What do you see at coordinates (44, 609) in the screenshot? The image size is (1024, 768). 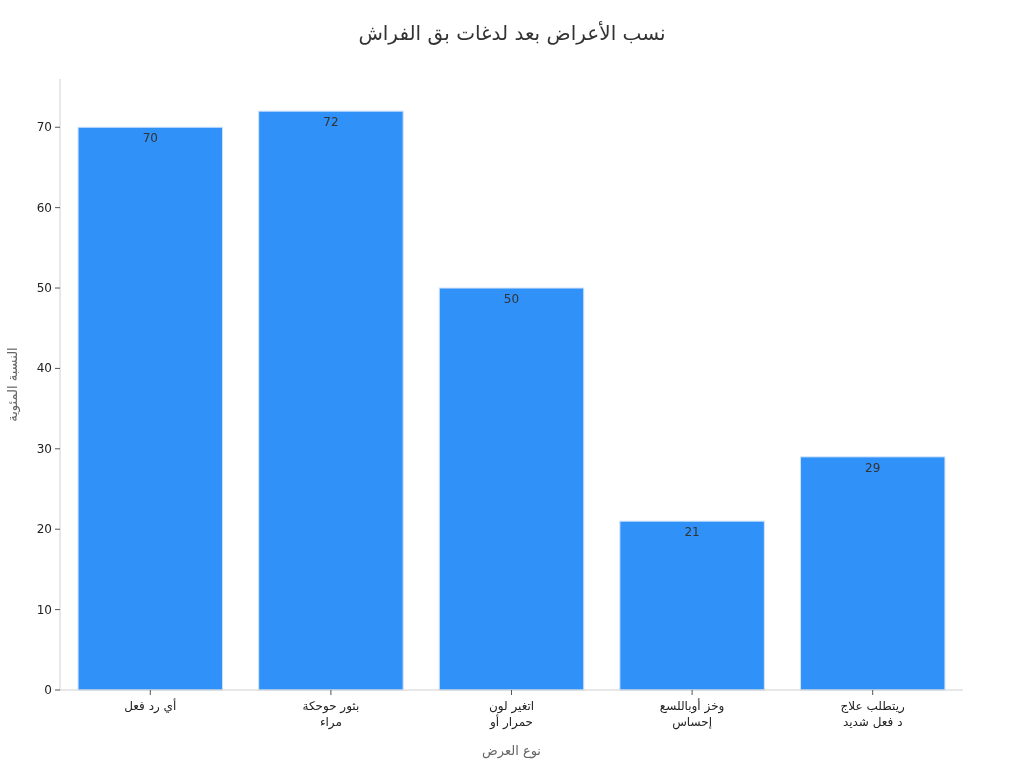 I see `y-tick-label: 10` at bounding box center [44, 609].